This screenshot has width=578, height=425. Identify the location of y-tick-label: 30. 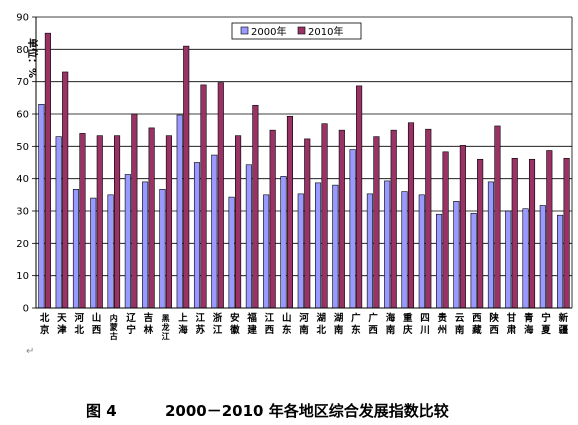
(22, 212).